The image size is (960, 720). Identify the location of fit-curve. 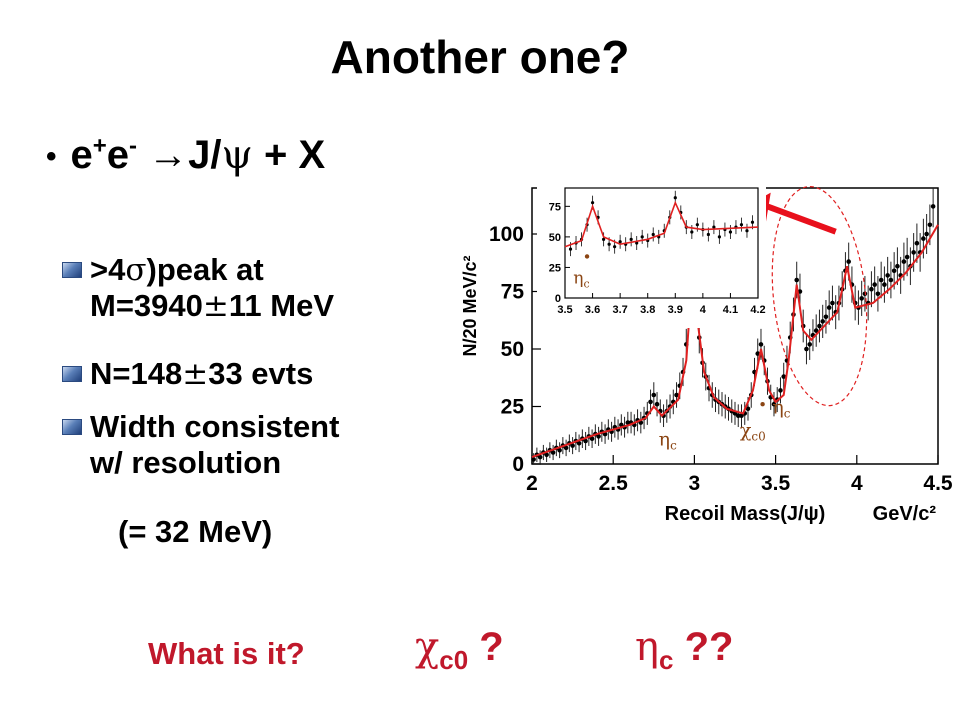
(735, 341).